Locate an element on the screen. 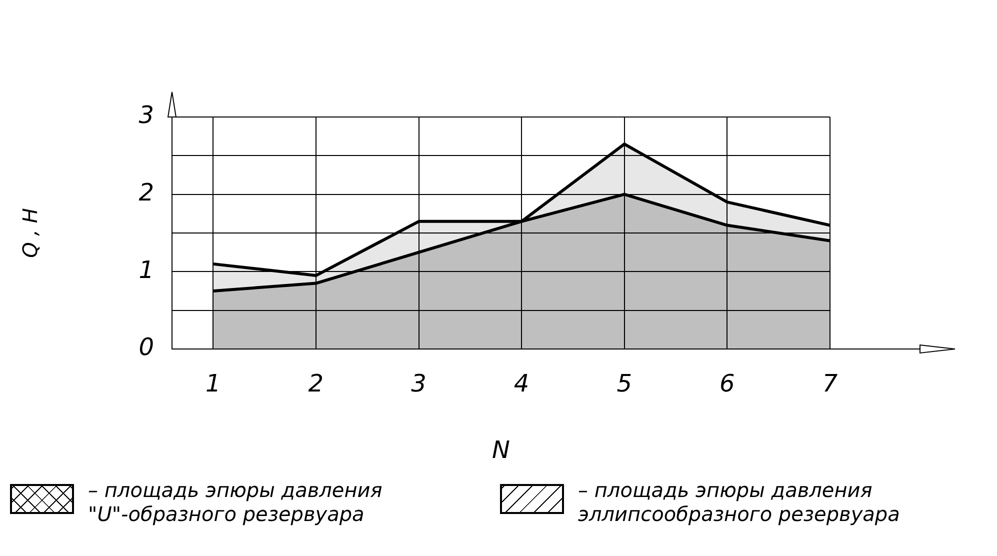  y-tick-label: 0 is located at coordinates (146, 347).